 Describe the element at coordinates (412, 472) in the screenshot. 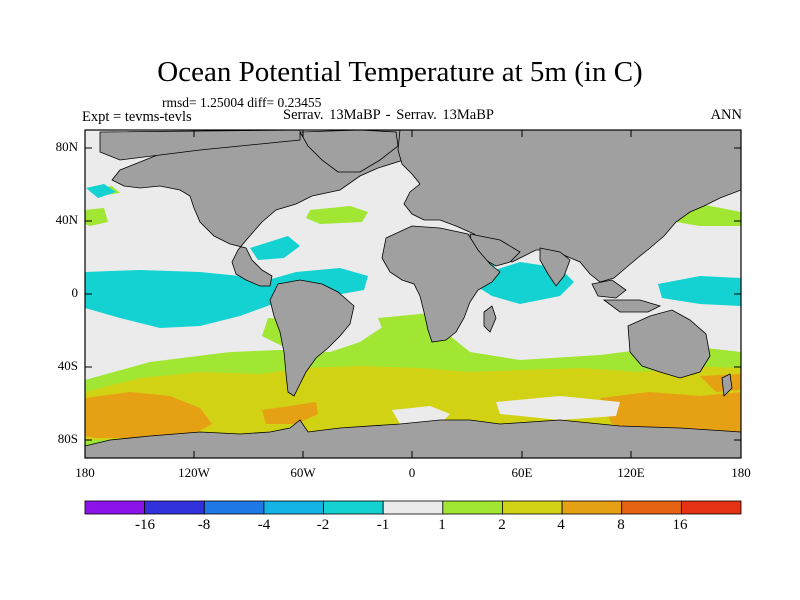

I see `x-tick-label: 0` at that location.